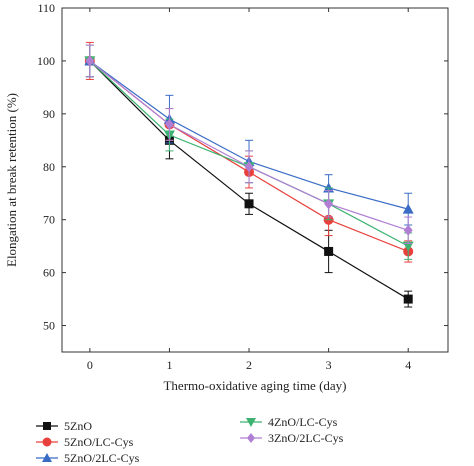  Describe the element at coordinates (99, 442) in the screenshot. I see `legend-label: 5ZnO/LC-Cys` at that location.